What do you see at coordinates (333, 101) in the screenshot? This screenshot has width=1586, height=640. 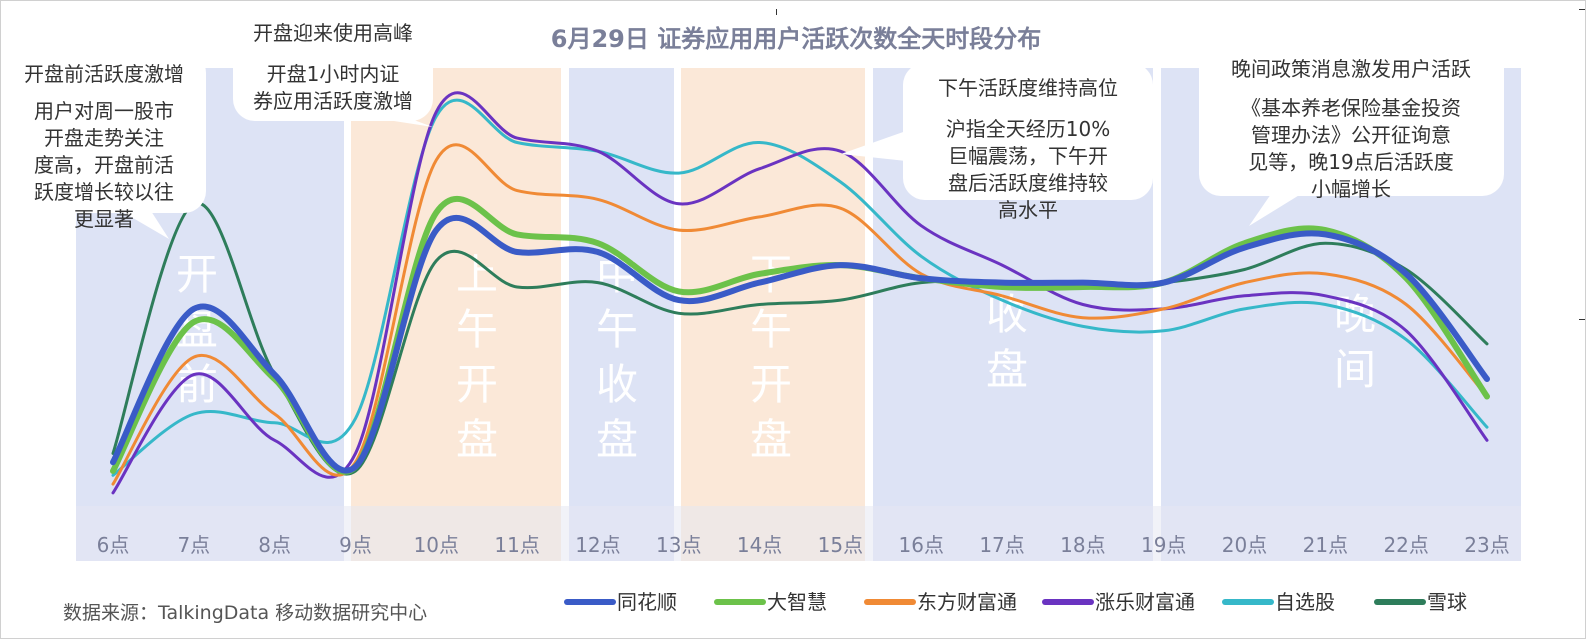 I see `annotation-line: 券应用活跃度激增` at bounding box center [333, 101].